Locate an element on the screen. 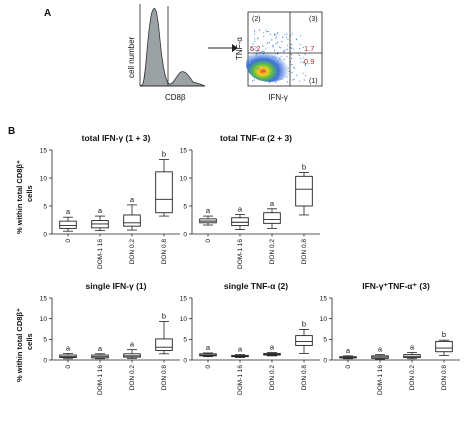 This screenshot has width=474, height=426. y-axis-title-bottom: % within total CD8β⁺ cells is located at coordinates (24, 345).